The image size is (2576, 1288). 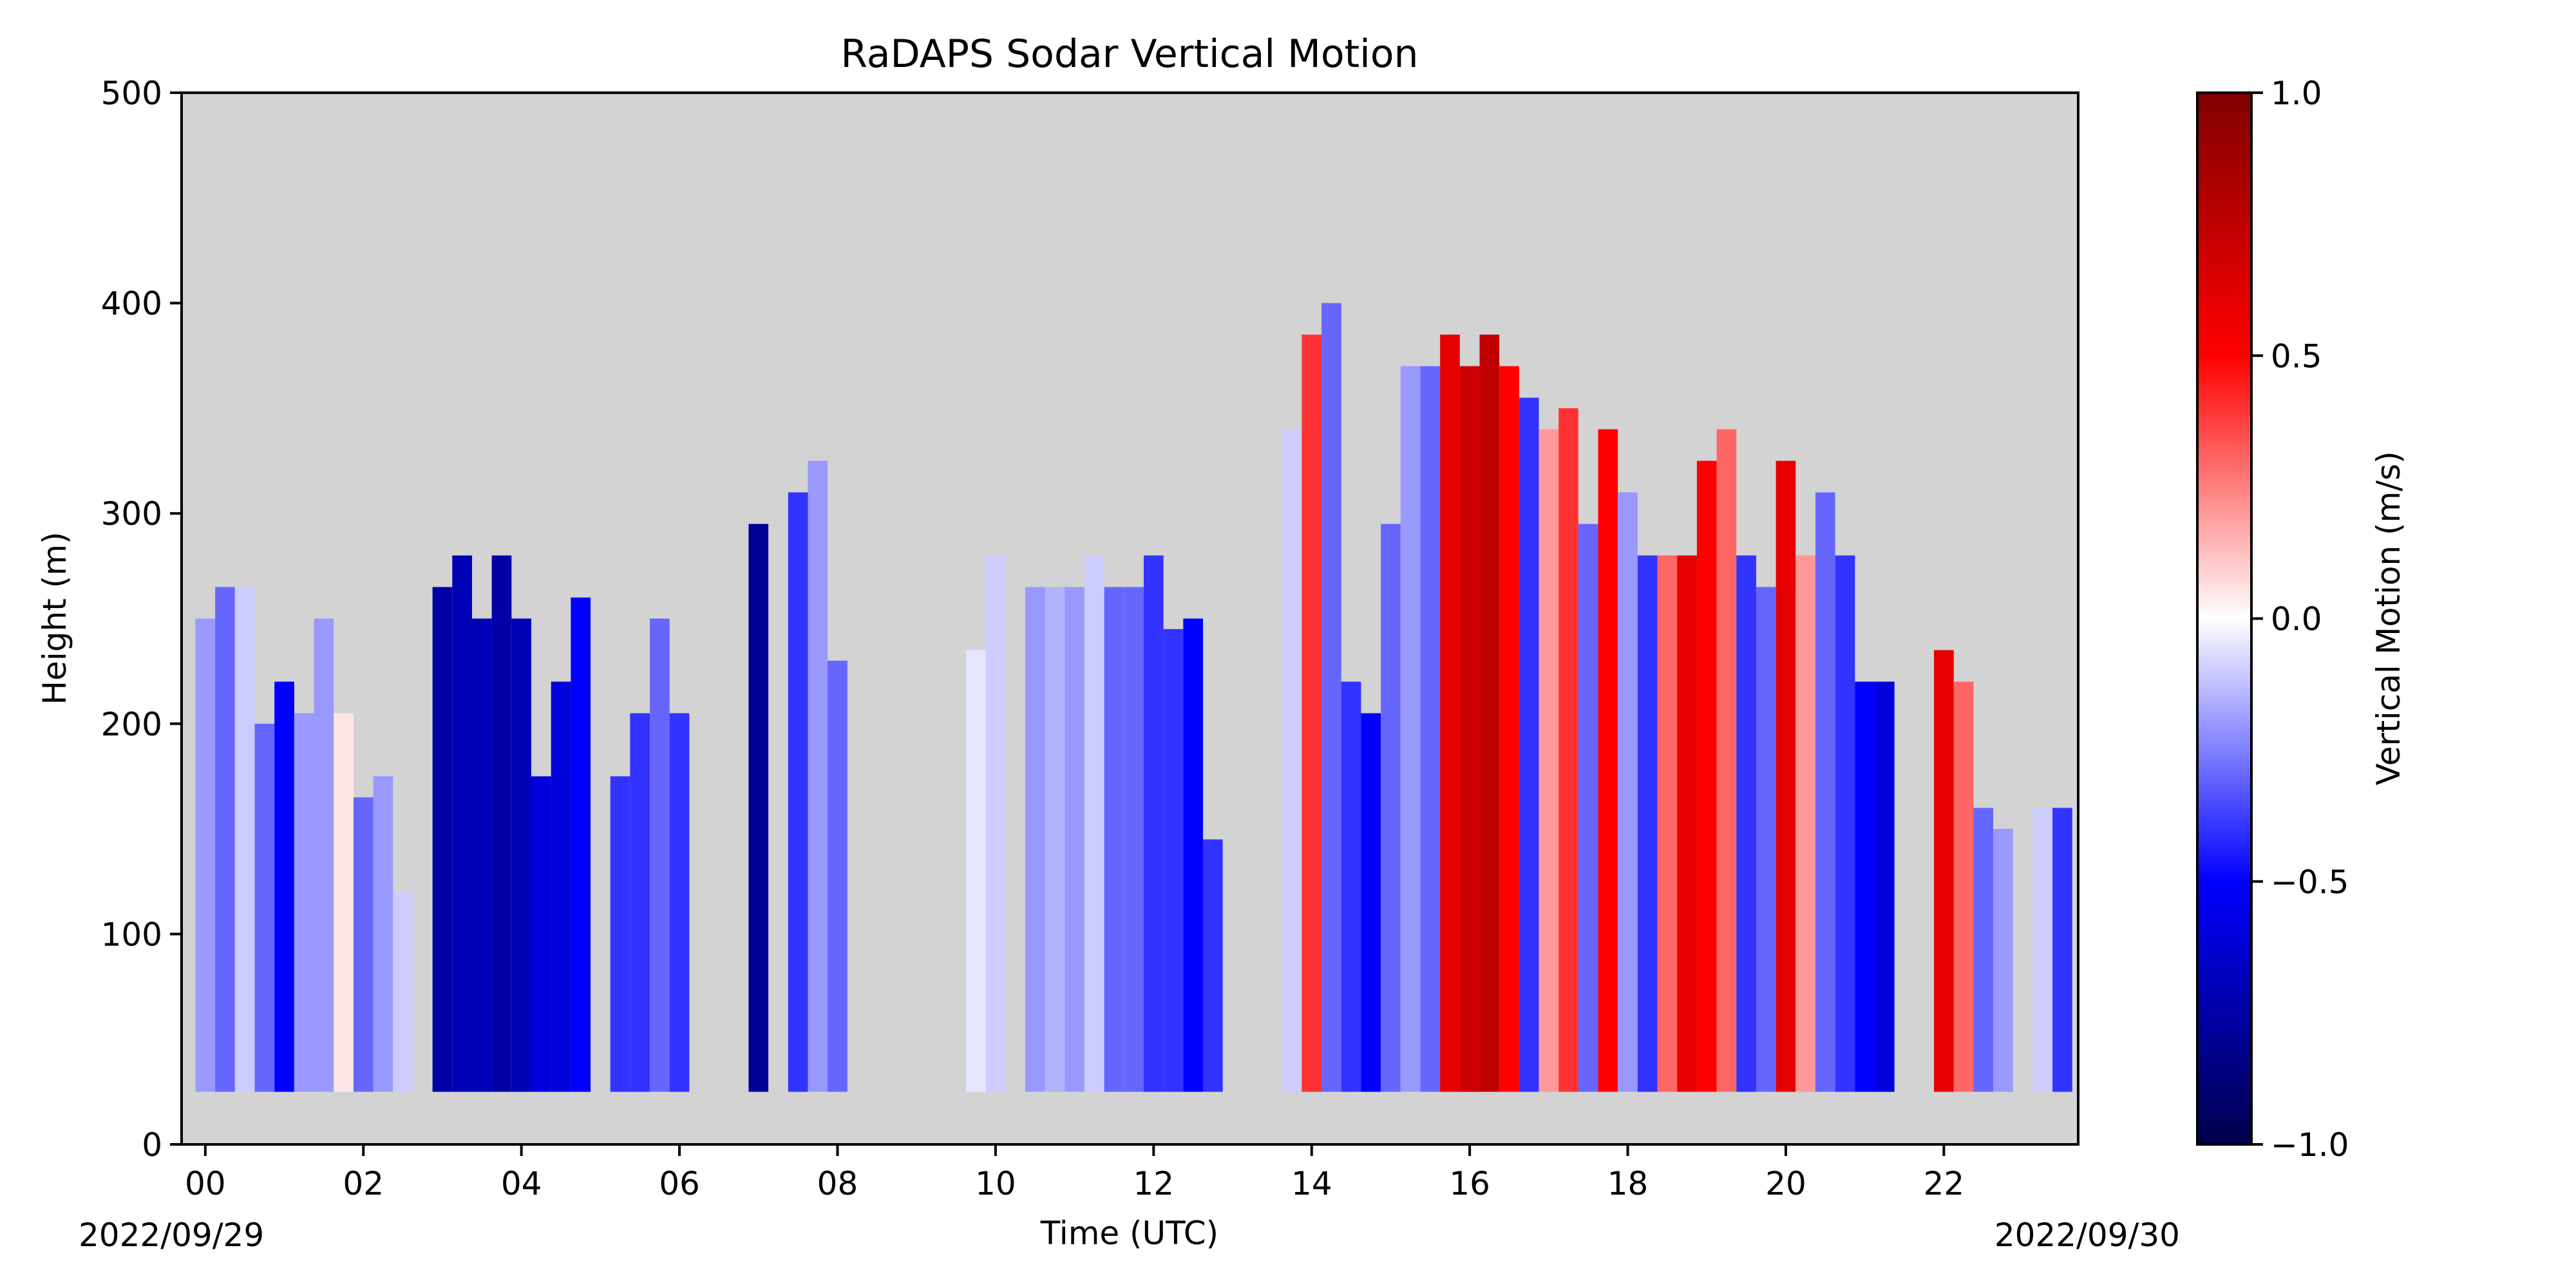 I want to click on y-axis: 0 100 200 300 400 500, so click(x=141, y=619).